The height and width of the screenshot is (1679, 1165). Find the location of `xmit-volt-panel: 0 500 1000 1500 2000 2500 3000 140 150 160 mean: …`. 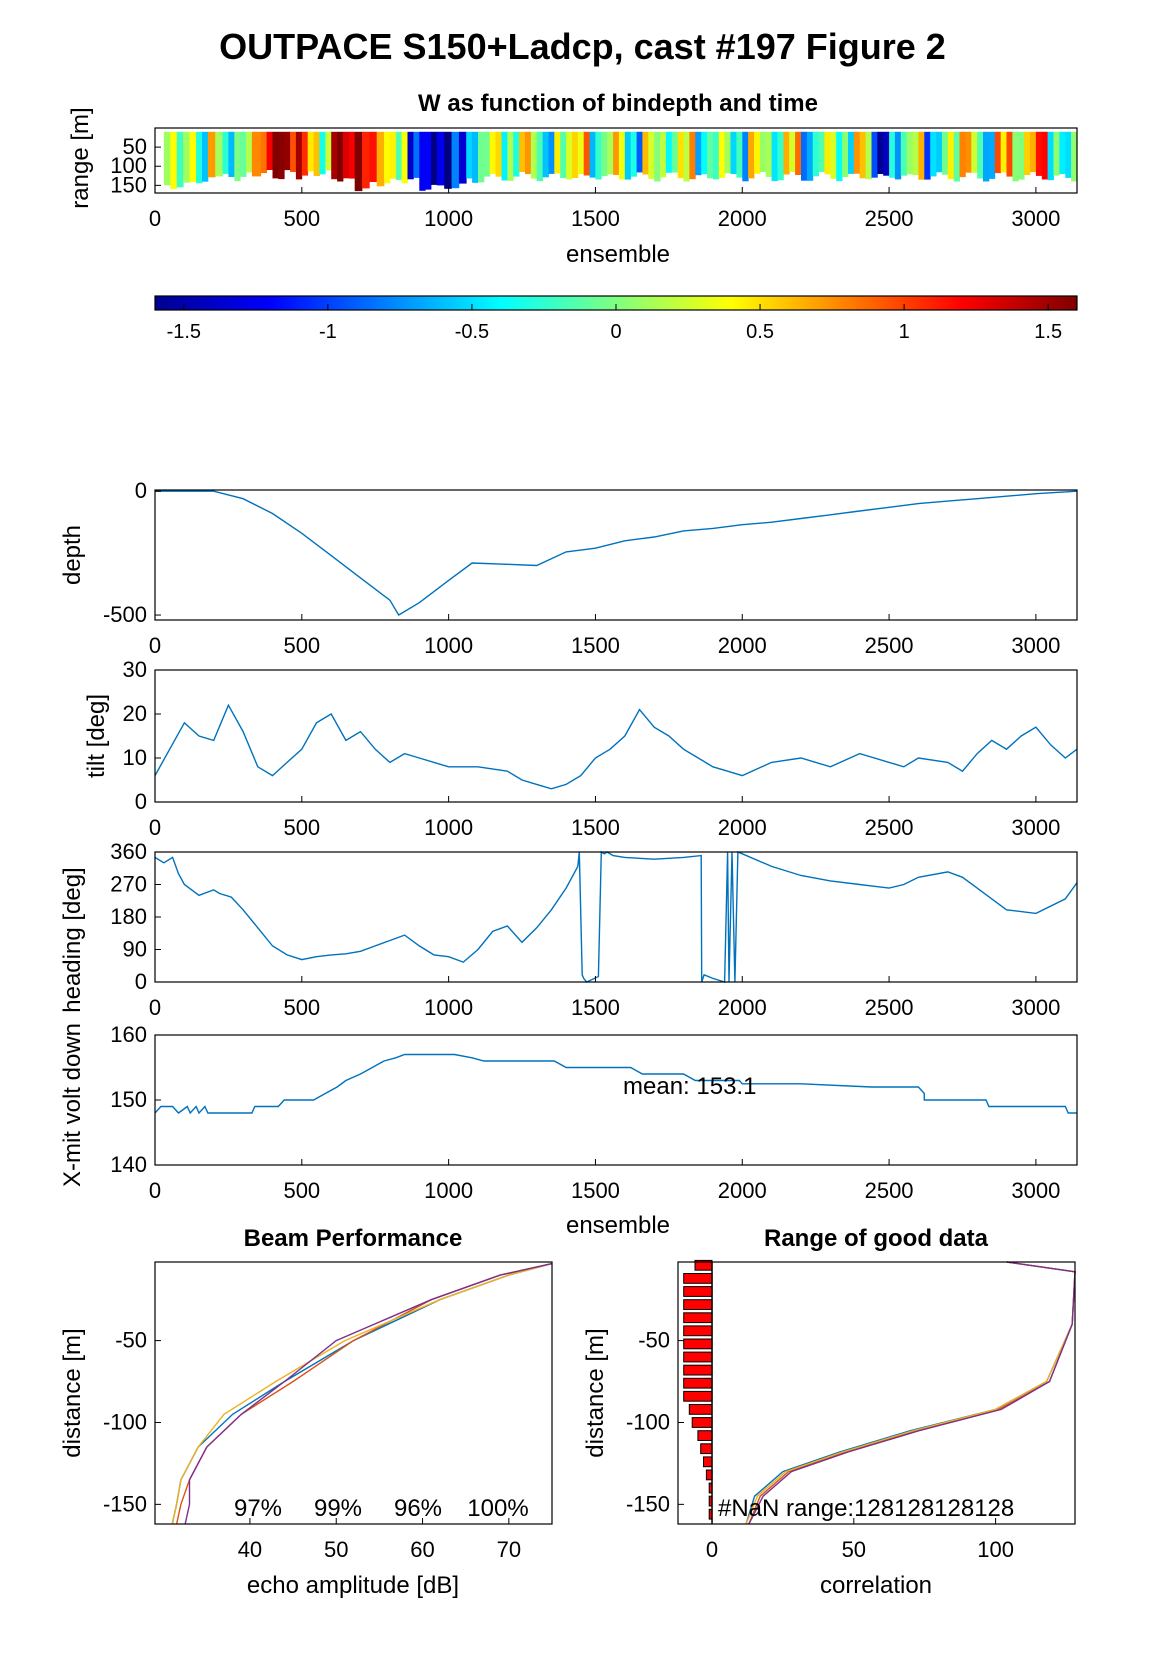

xmit-volt-panel: 0 500 1000 1500 2000 2500 3000 140 150 160 mean: … is located at coordinates (568, 1130).